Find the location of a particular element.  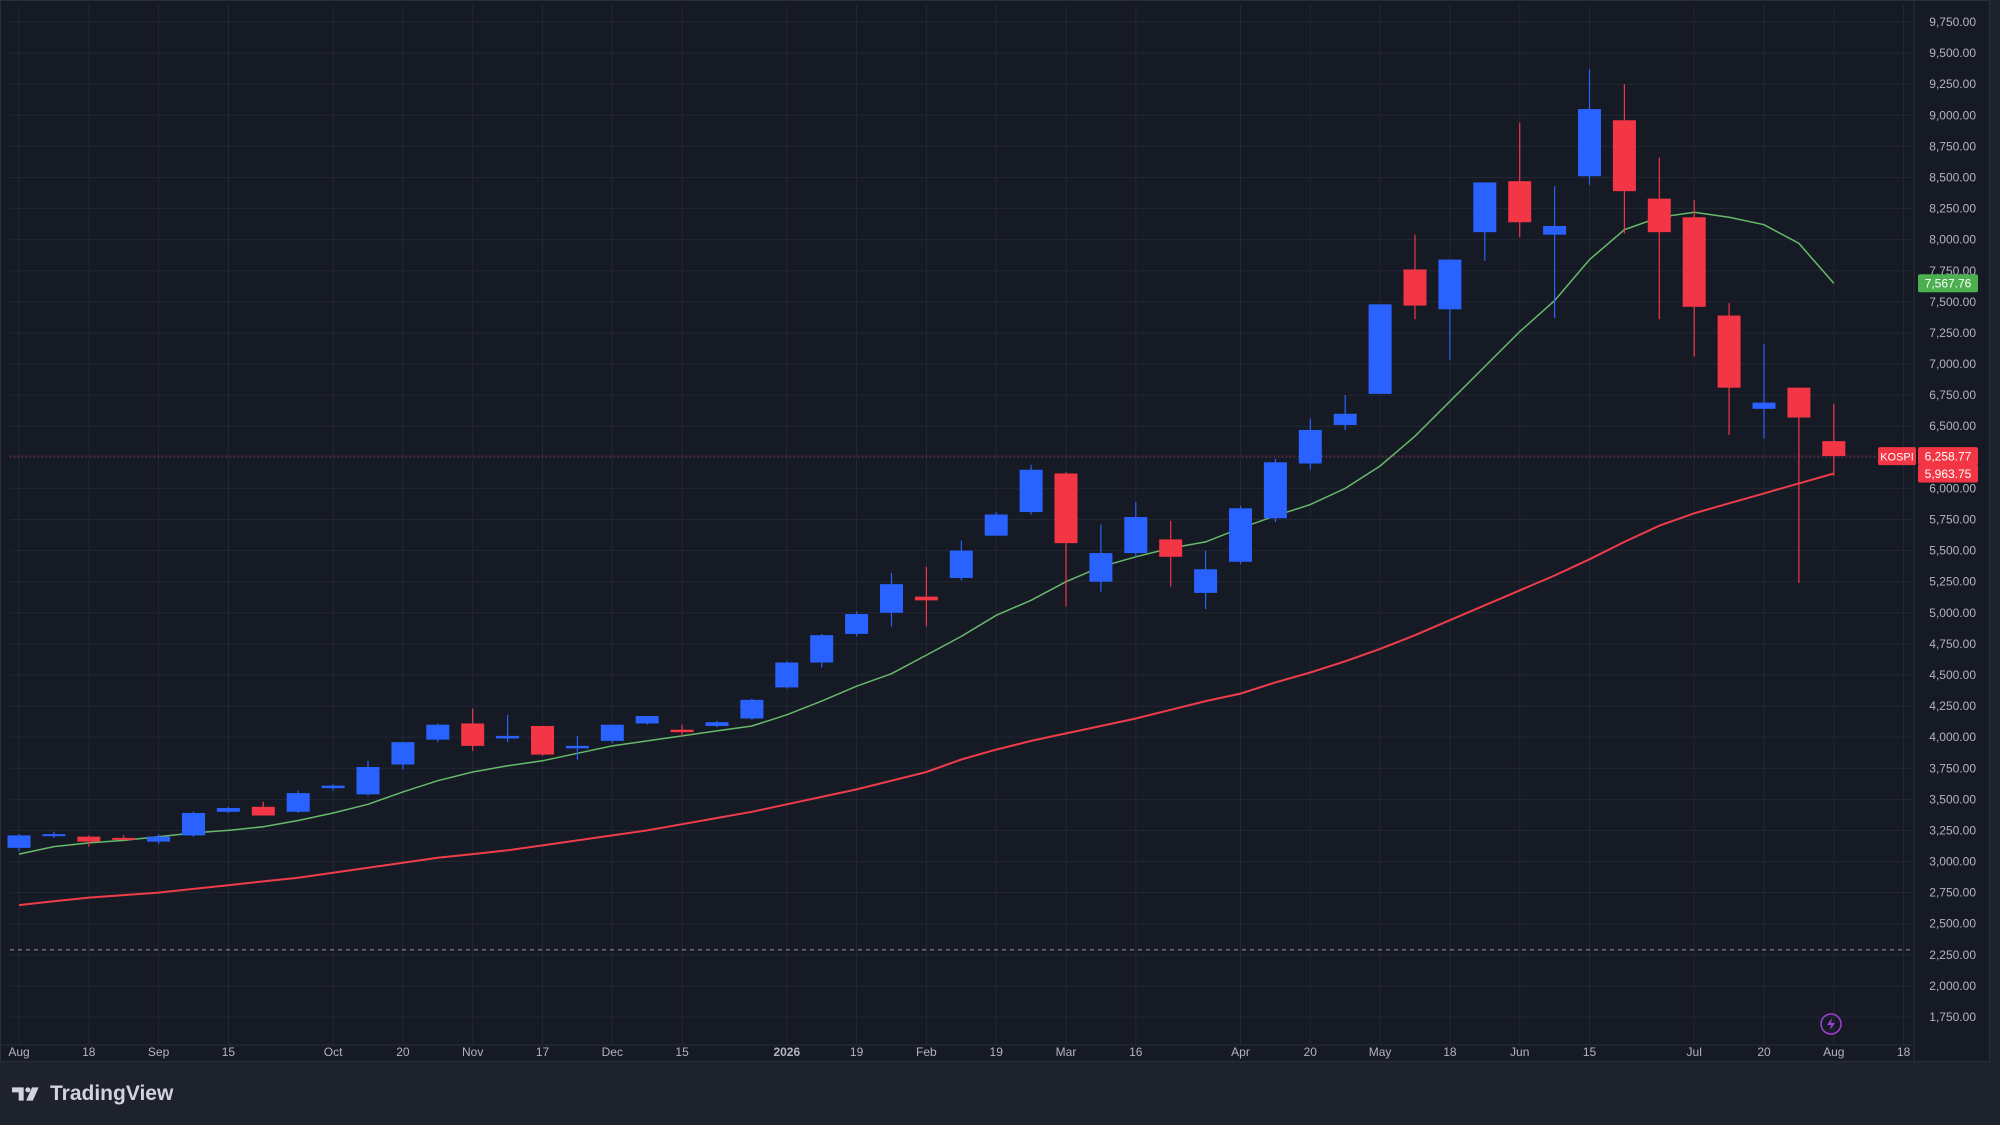

x-tick-label: 17 is located at coordinates (543, 1052).